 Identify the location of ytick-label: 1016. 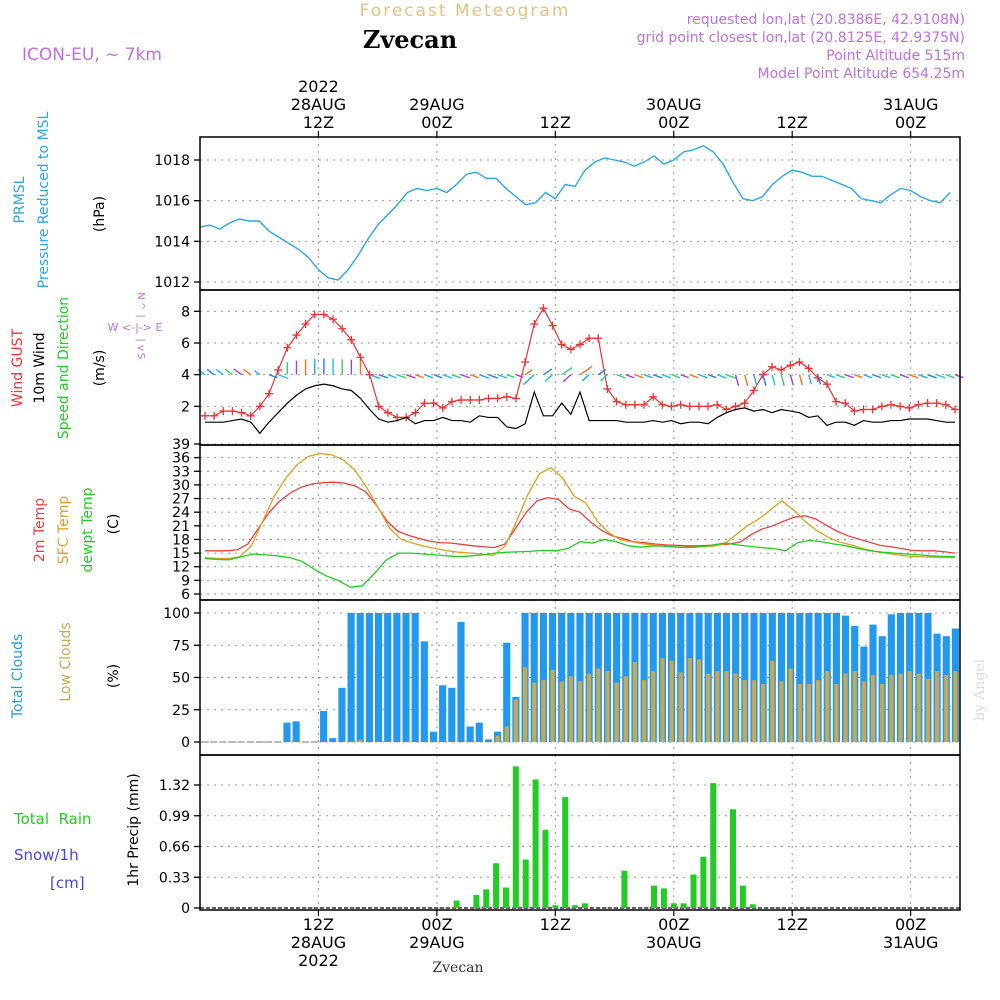
(172, 202).